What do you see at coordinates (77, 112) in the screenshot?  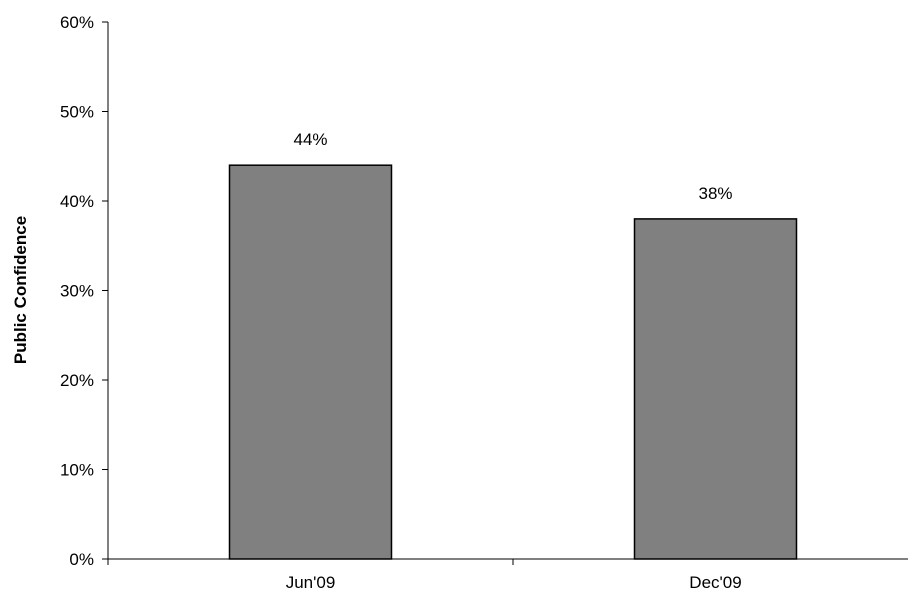 I see `y-tick-label: 50%` at bounding box center [77, 112].